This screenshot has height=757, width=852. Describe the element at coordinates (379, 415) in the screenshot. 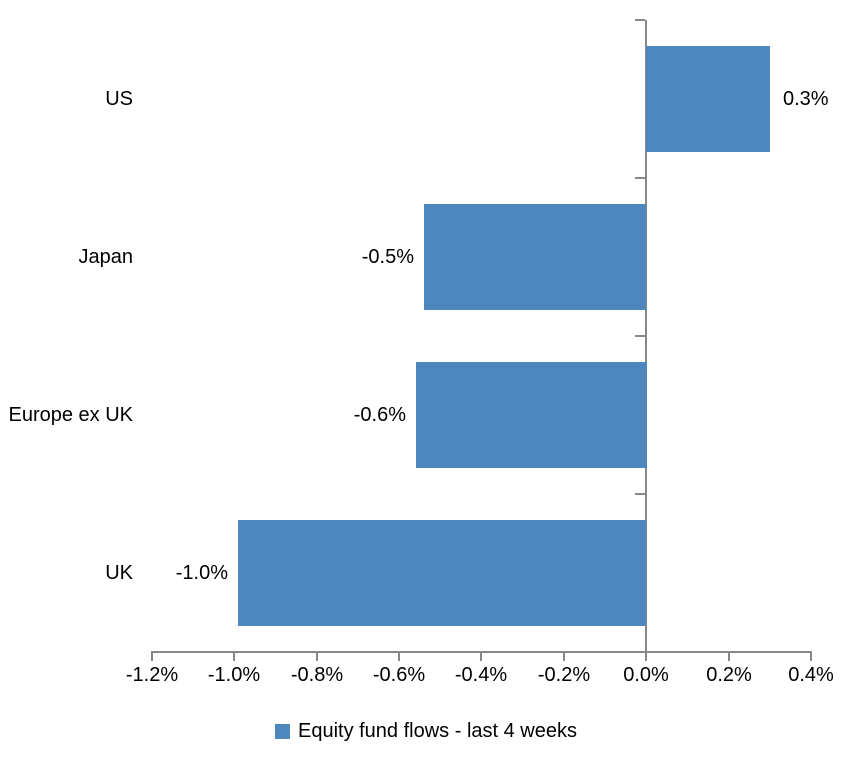

I see `data-label-europe-ex-uk: -0.6%` at that location.